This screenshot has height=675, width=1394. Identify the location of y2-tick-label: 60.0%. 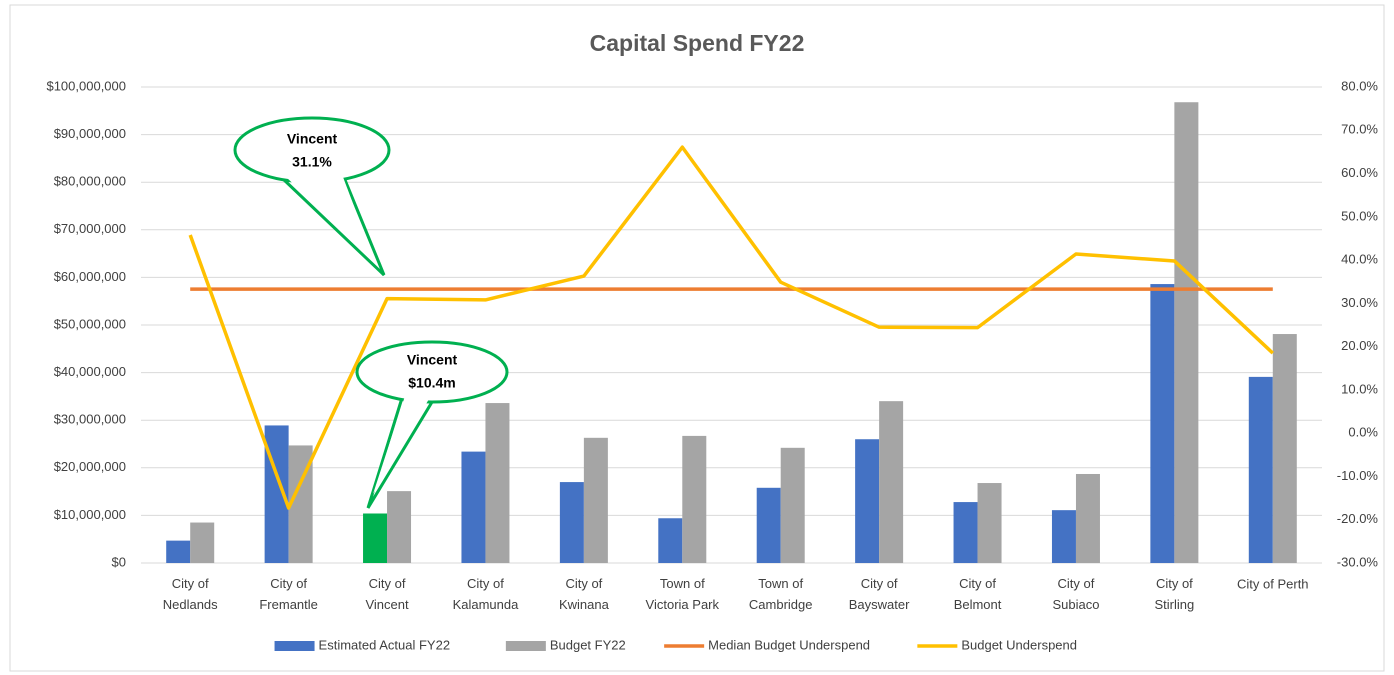
(1359, 172).